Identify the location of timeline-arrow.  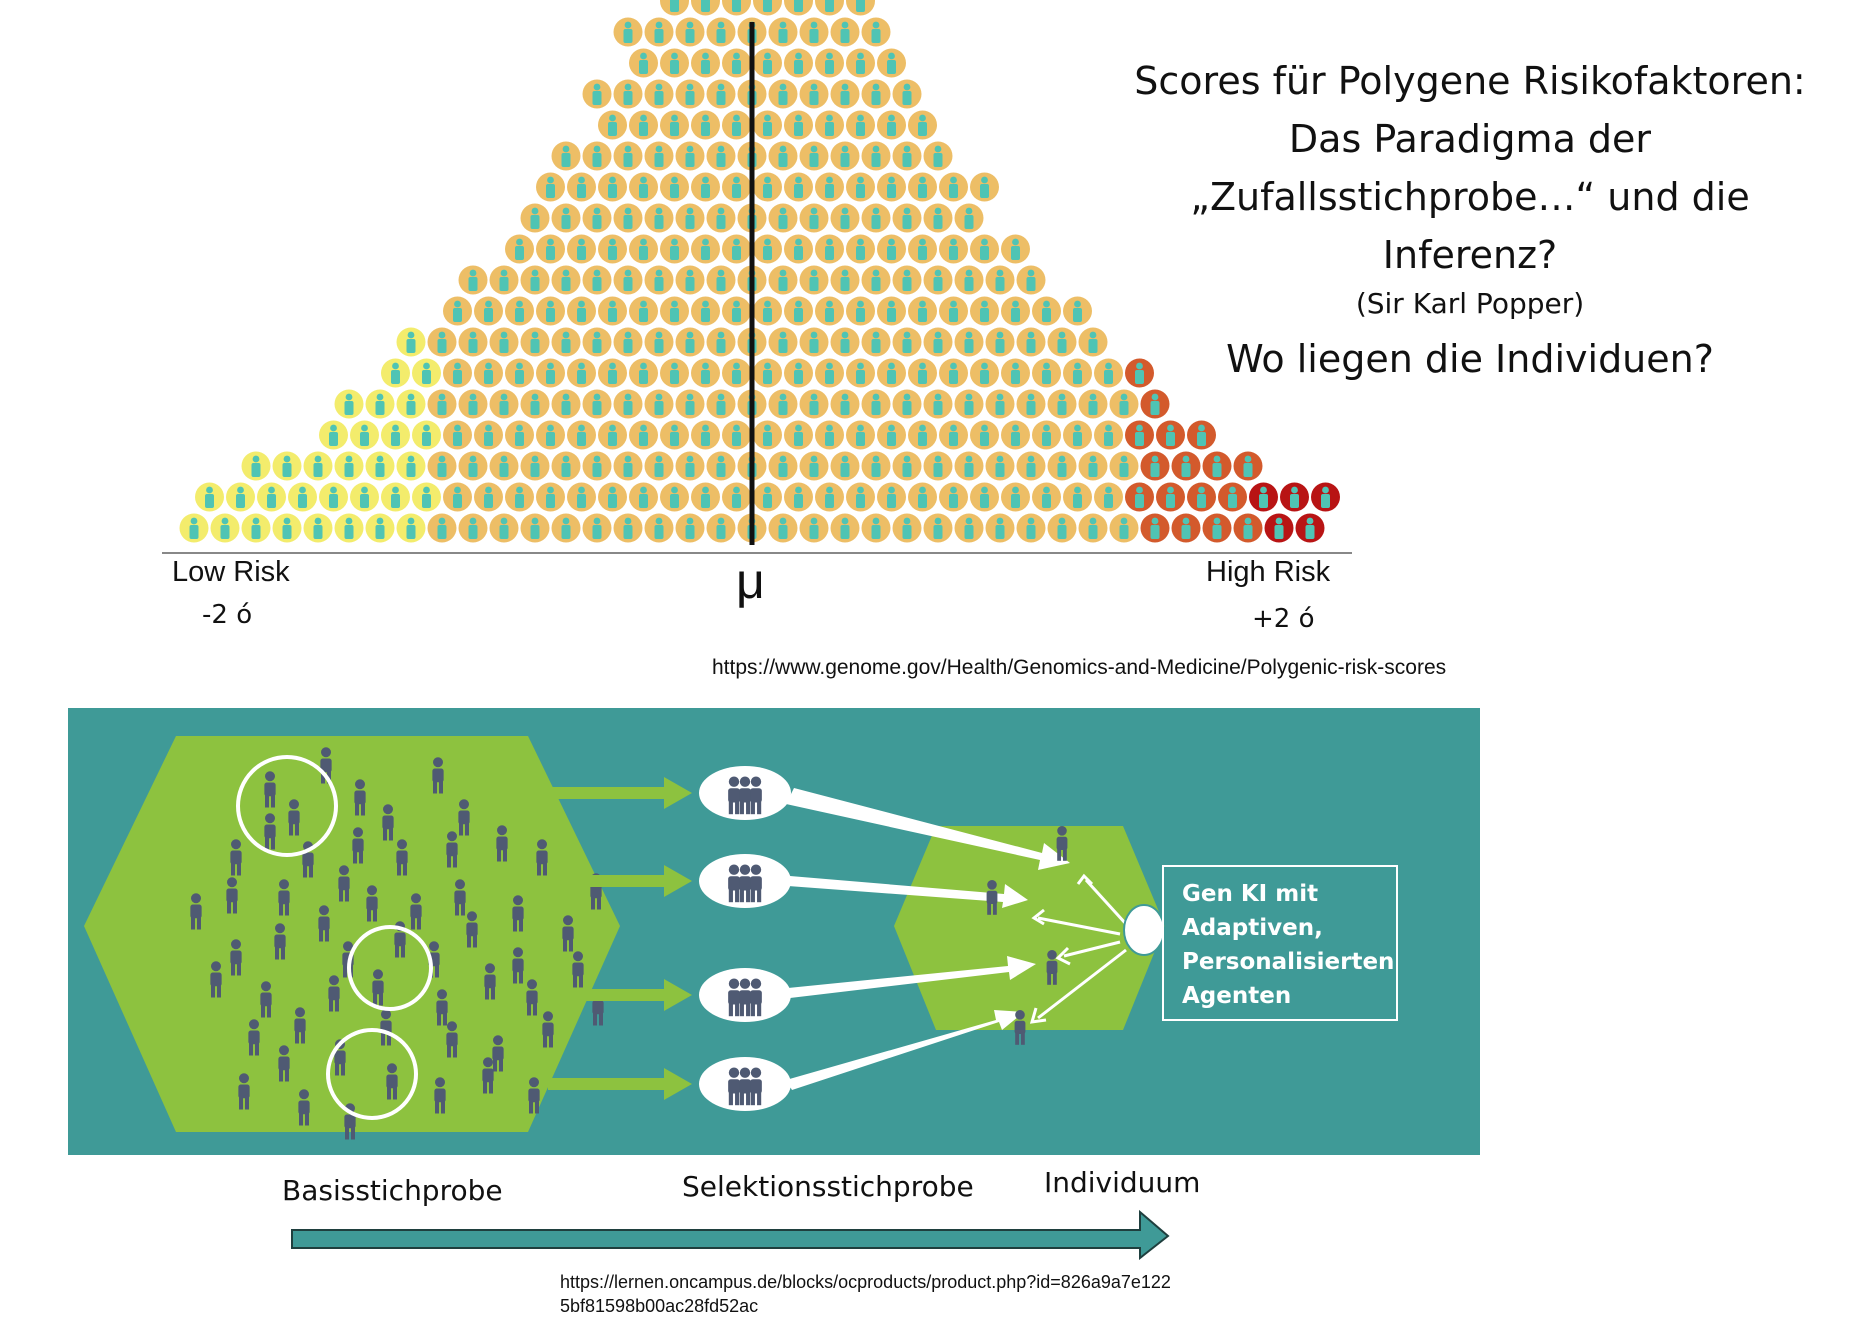
(730, 1234).